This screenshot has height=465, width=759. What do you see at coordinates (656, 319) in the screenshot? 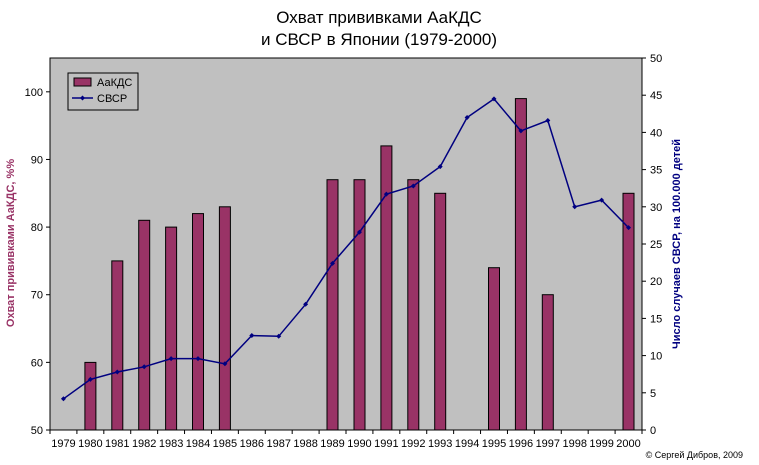
I see `right-tick-label: 15` at bounding box center [656, 319].